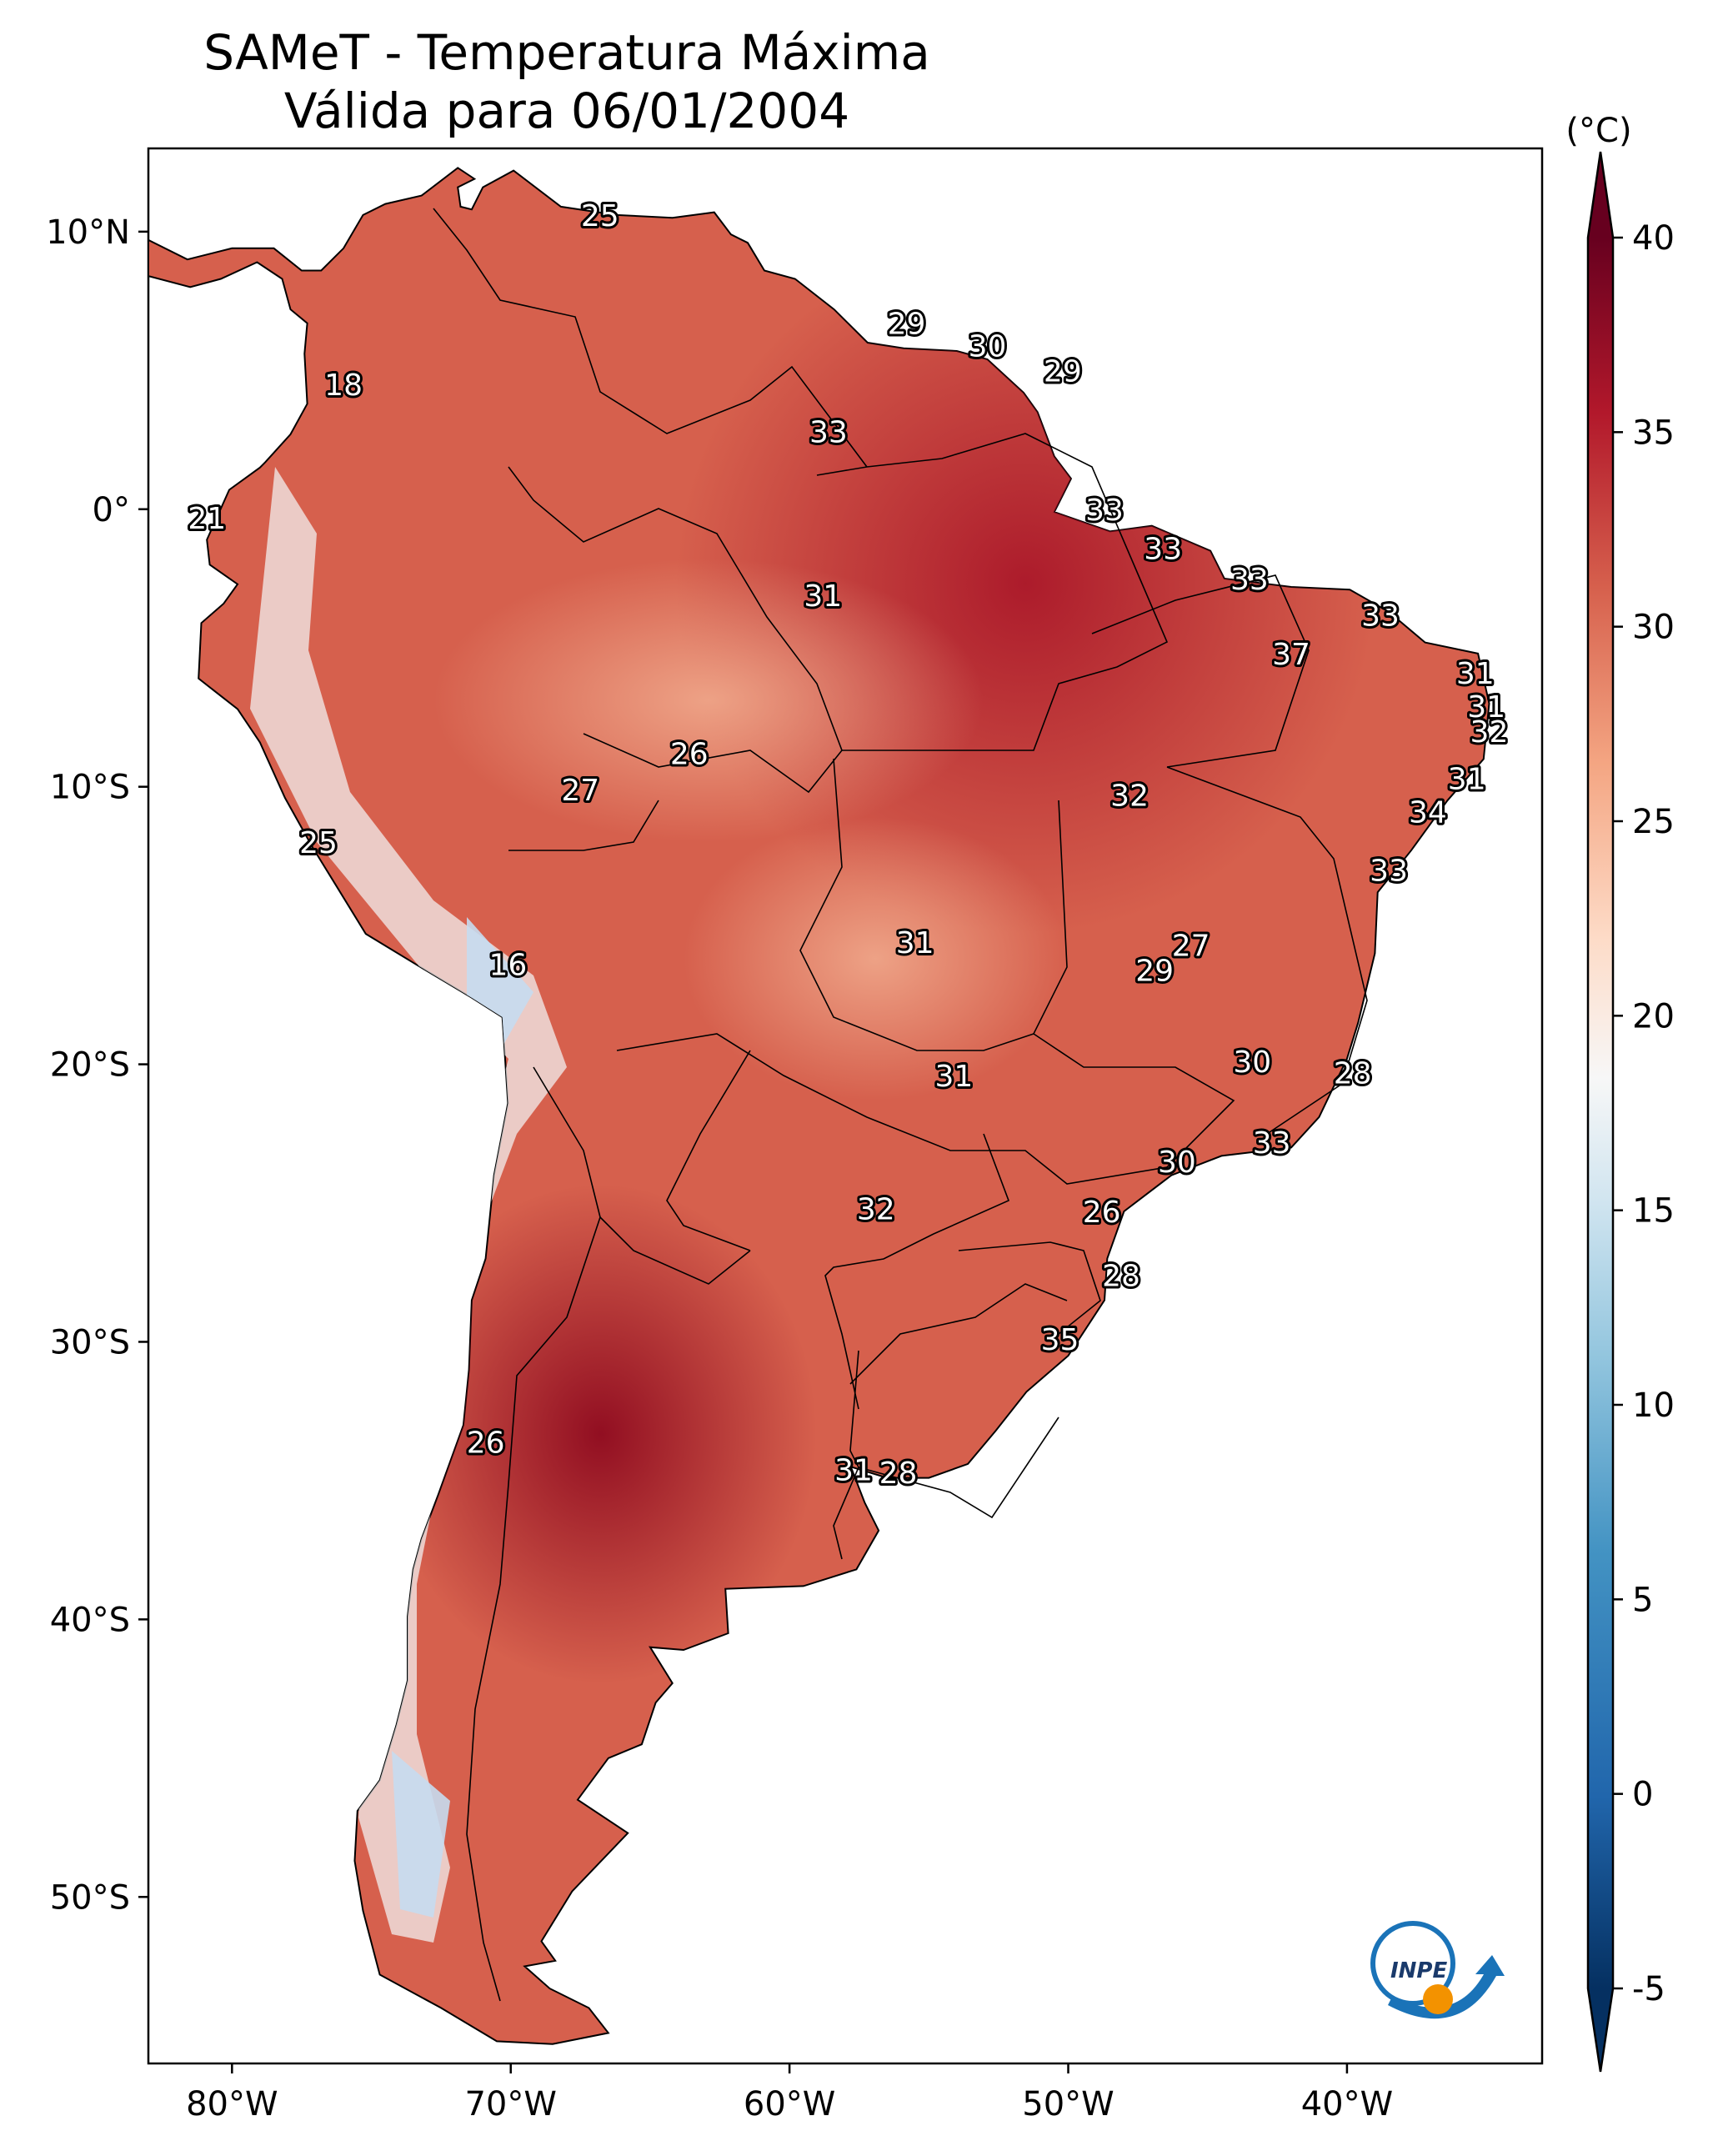 The image size is (1723, 2156). What do you see at coordinates (1653, 433) in the screenshot?
I see `colorbar-tick-label: 35` at bounding box center [1653, 433].